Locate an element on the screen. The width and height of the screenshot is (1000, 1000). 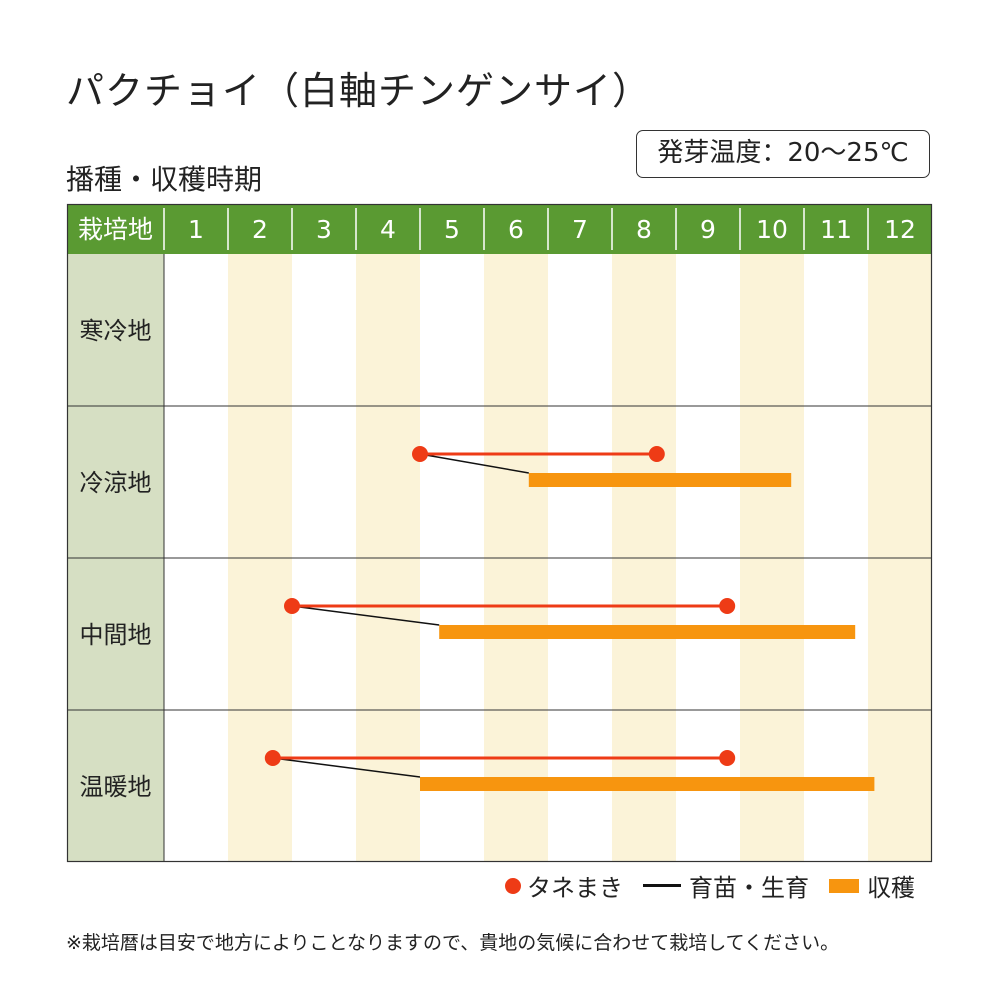
month-label-5: 5 is located at coordinates (452, 229).